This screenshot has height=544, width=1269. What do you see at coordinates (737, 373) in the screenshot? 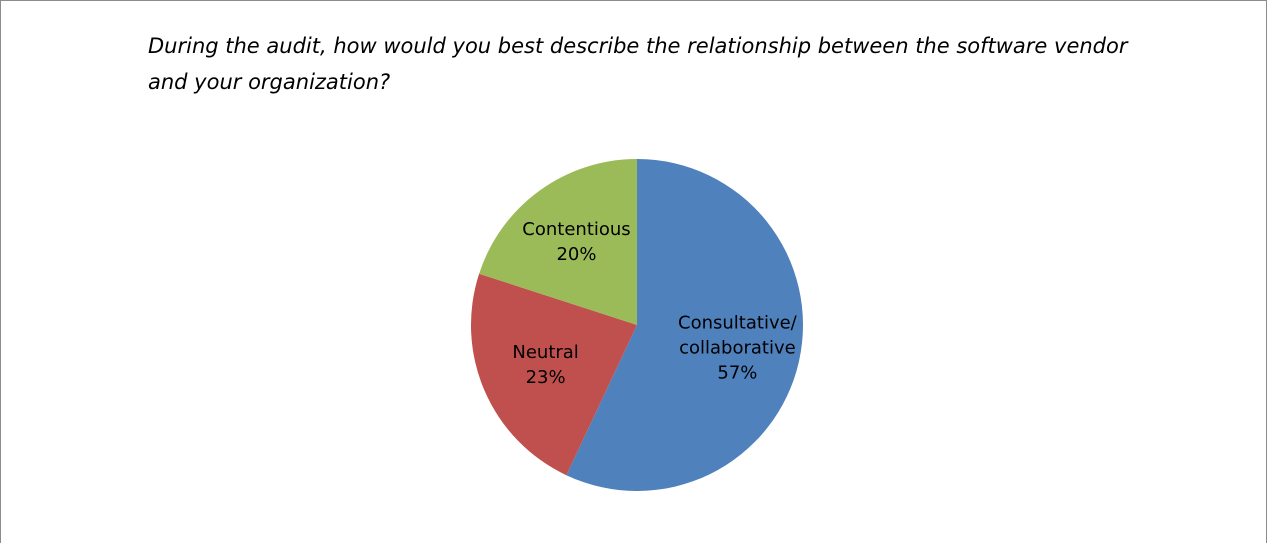
I see `slice-label-line: 57%` at bounding box center [737, 373].